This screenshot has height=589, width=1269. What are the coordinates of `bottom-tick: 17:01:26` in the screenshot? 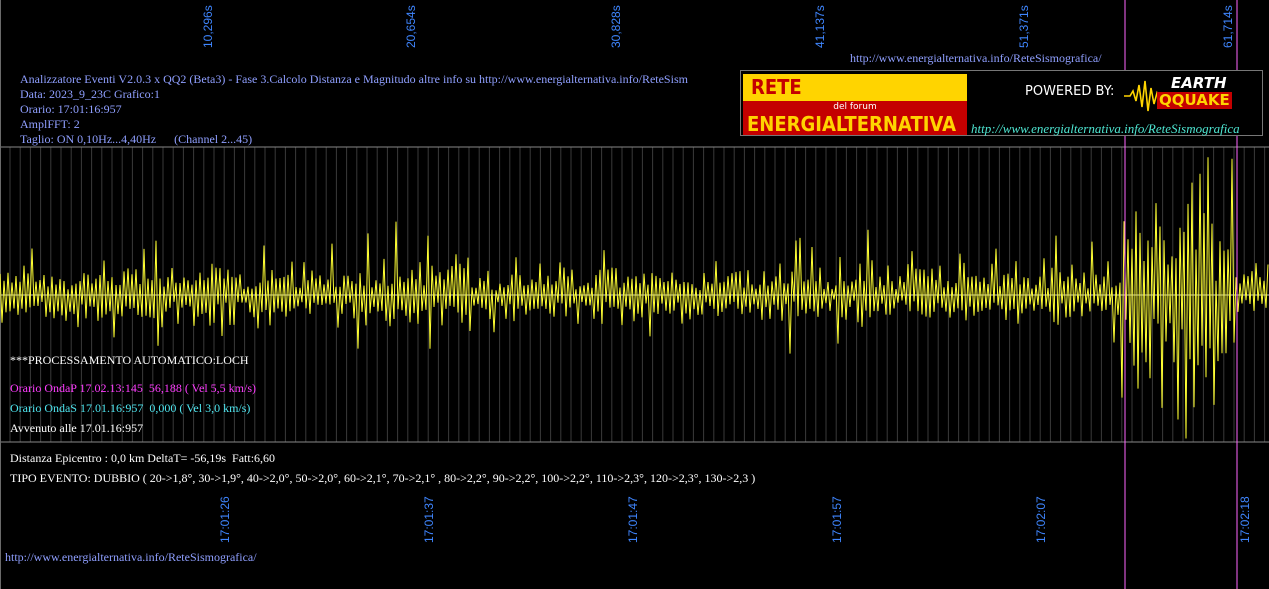 It's located at (225, 519).